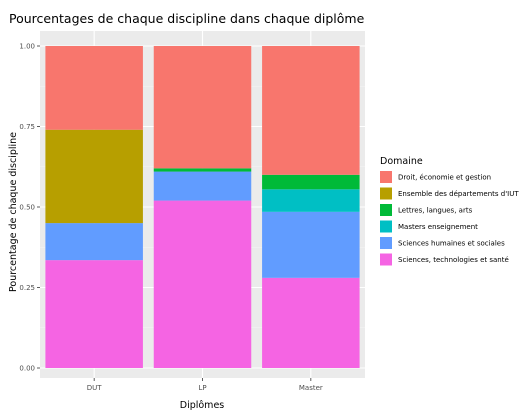 The height and width of the screenshot is (418, 523). What do you see at coordinates (401, 161) in the screenshot?
I see `legend-title: Domaine` at bounding box center [401, 161].